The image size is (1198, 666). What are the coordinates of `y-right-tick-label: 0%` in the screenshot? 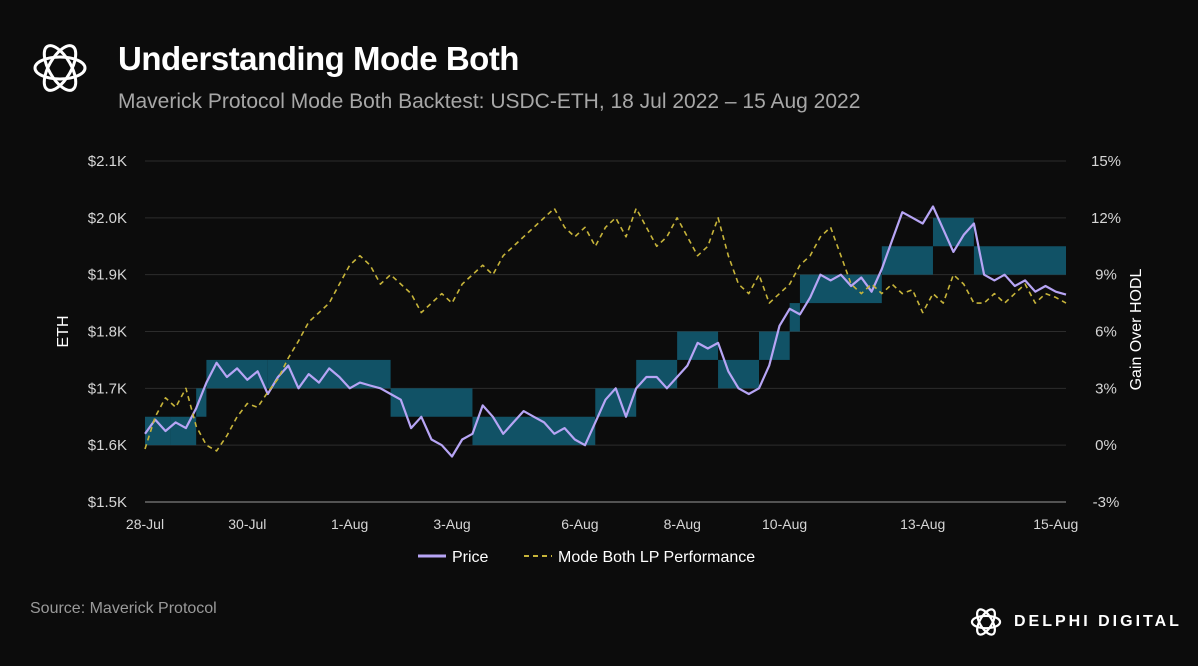 It's located at (1106, 445).